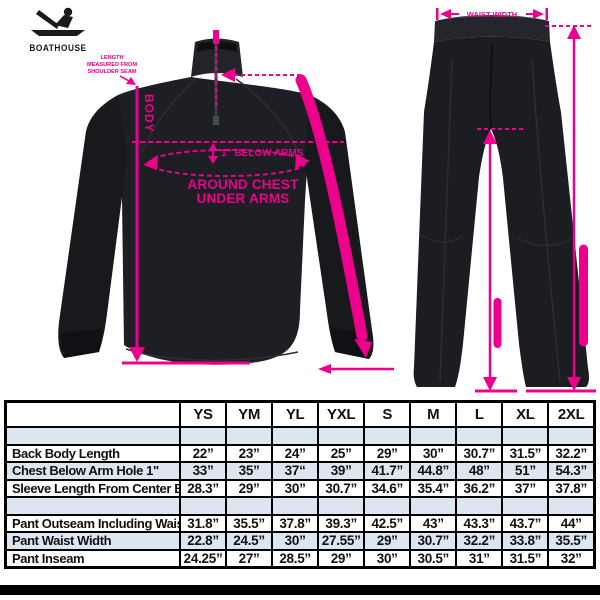 The width and height of the screenshot is (600, 600). What do you see at coordinates (302, 161) in the screenshot?
I see `chest-ellipse-arrow-right` at bounding box center [302, 161].